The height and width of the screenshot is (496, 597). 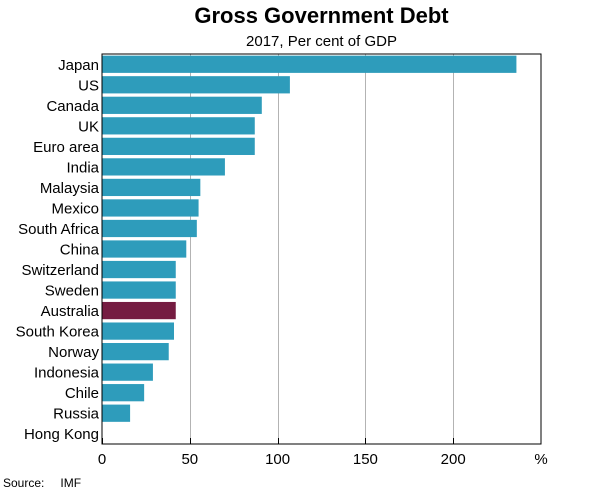 What do you see at coordinates (453, 459) in the screenshot?
I see `x-tick-label: 200` at bounding box center [453, 459].